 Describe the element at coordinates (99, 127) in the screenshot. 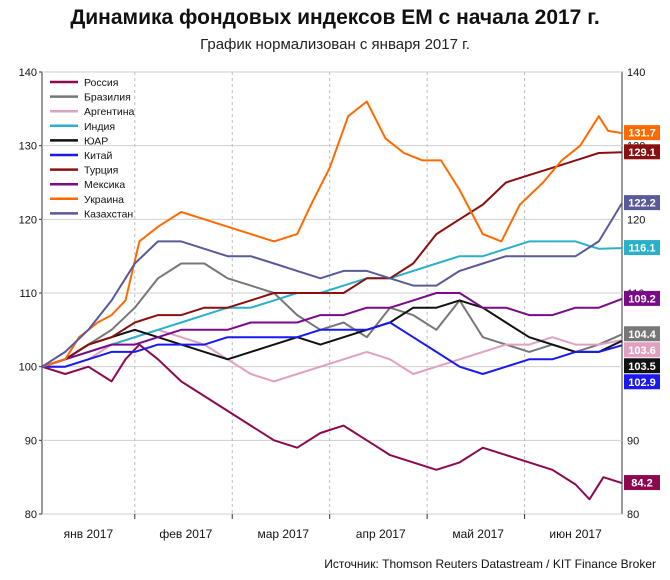

I see `legend-label: Индия` at that location.